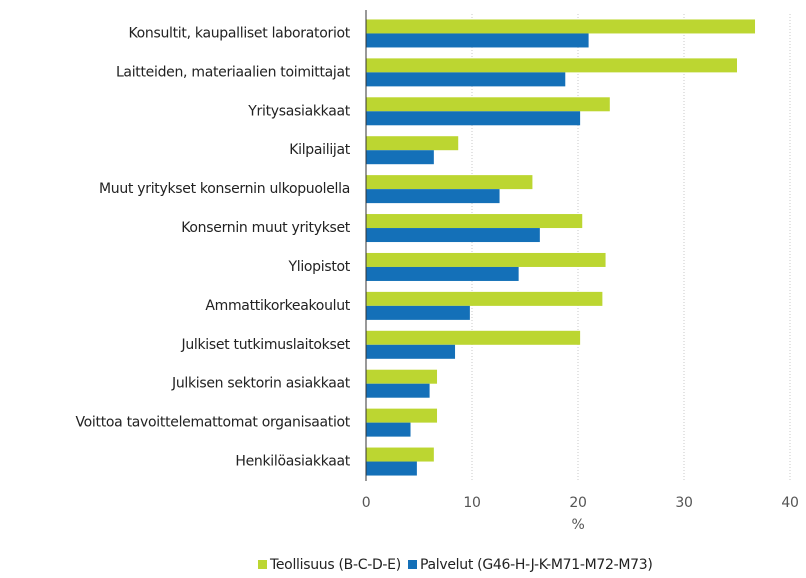 The height and width of the screenshot is (578, 806). I want to click on legend-label: Palvelut (G46-H-J-K-M71-M72-M73), so click(536, 565).